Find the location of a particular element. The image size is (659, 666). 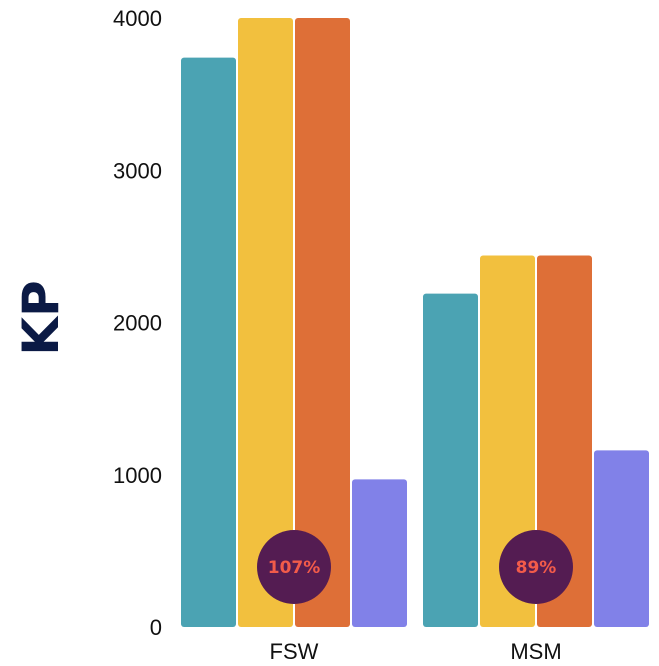

y-axis-ticks: 0 1000 2000 3000 4000 is located at coordinates (137, 323).